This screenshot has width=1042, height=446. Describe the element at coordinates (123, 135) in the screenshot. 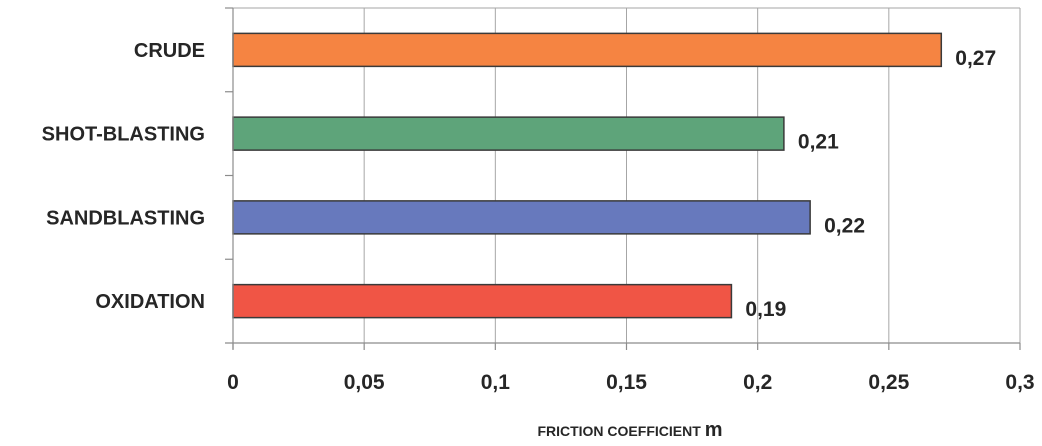

I see `category-label: SHOT-BLASTING` at that location.